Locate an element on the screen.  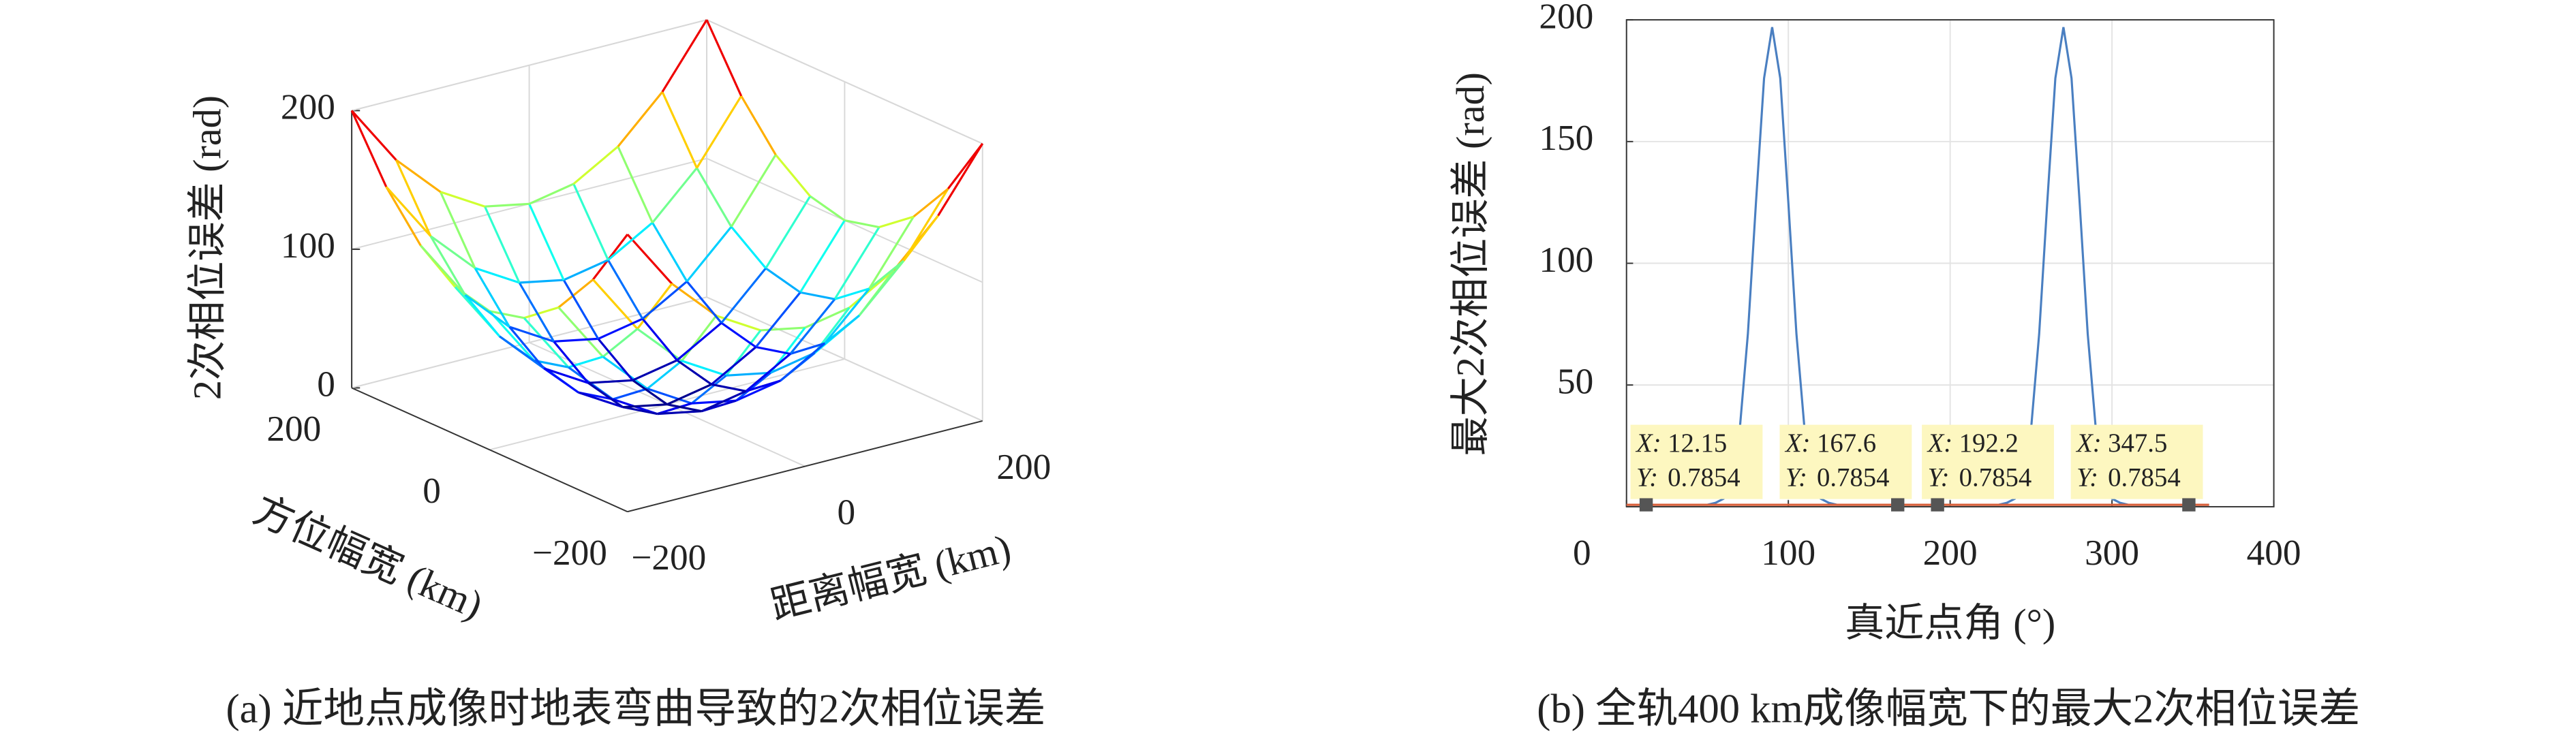
datatip-x-value: 347.5 is located at coordinates (2137, 443).